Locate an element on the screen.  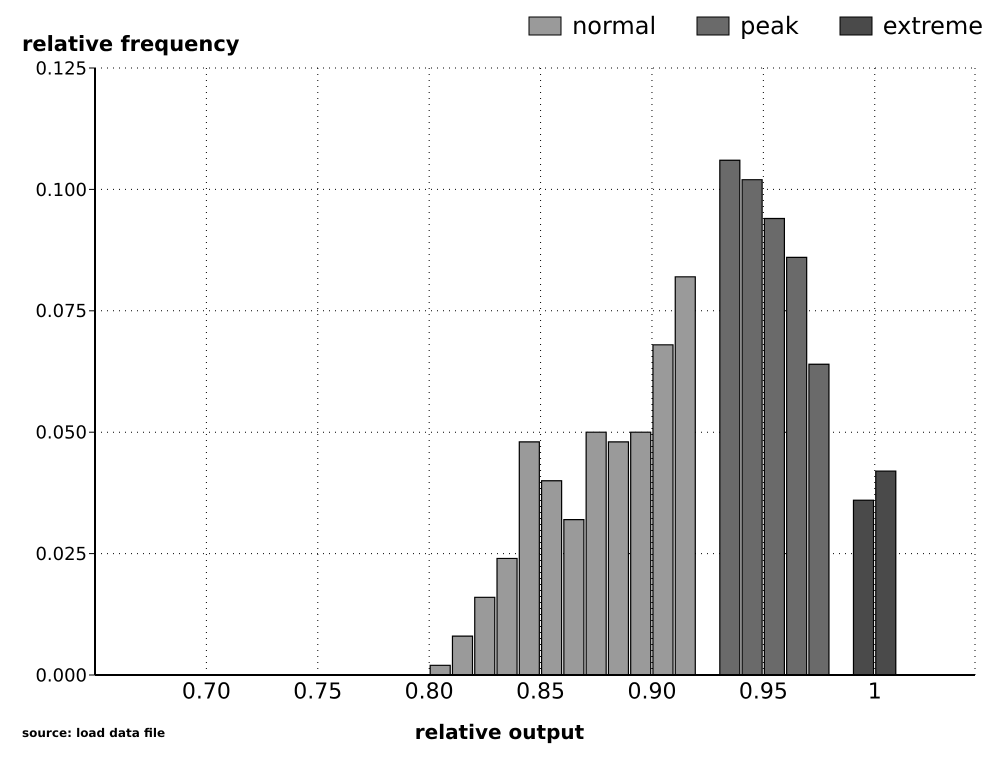
y-tick-label: 0.075 is located at coordinates (61, 311).